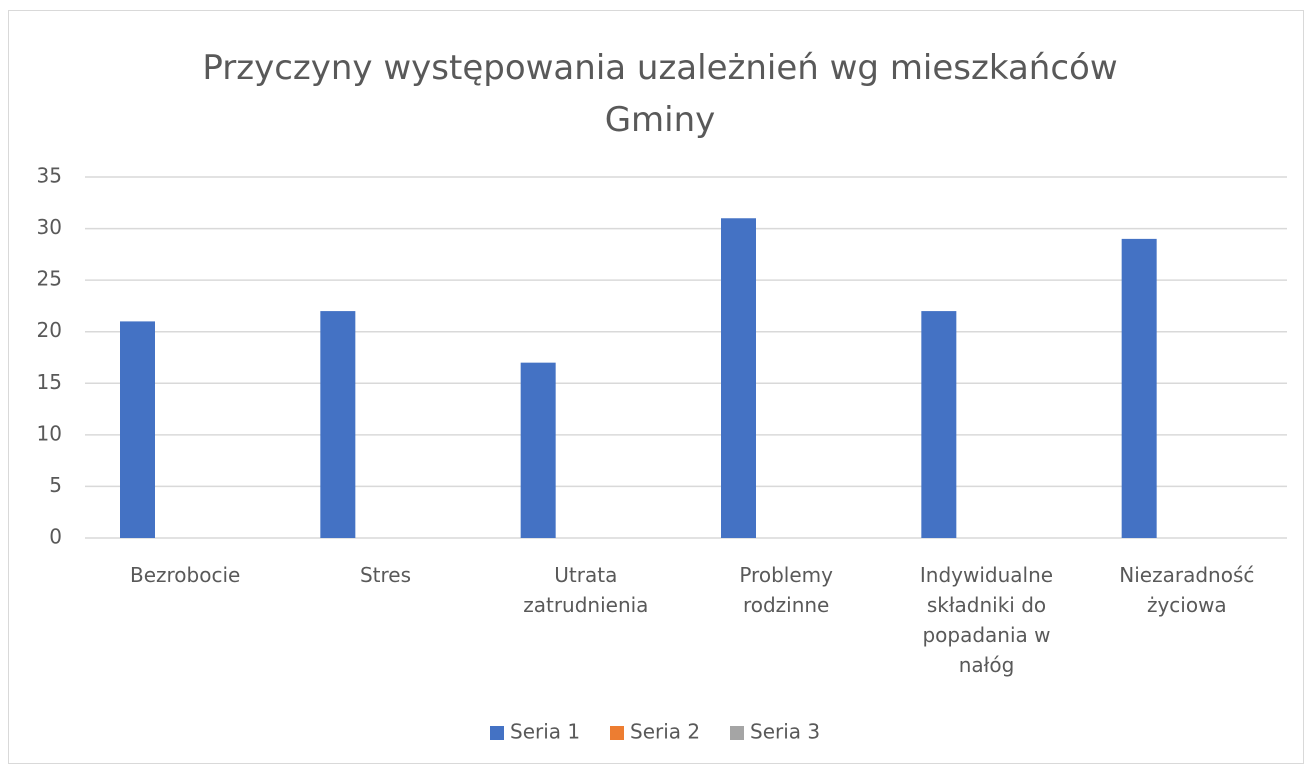 The height and width of the screenshot is (771, 1314). I want to click on legend-label: Seria 2, so click(665, 732).